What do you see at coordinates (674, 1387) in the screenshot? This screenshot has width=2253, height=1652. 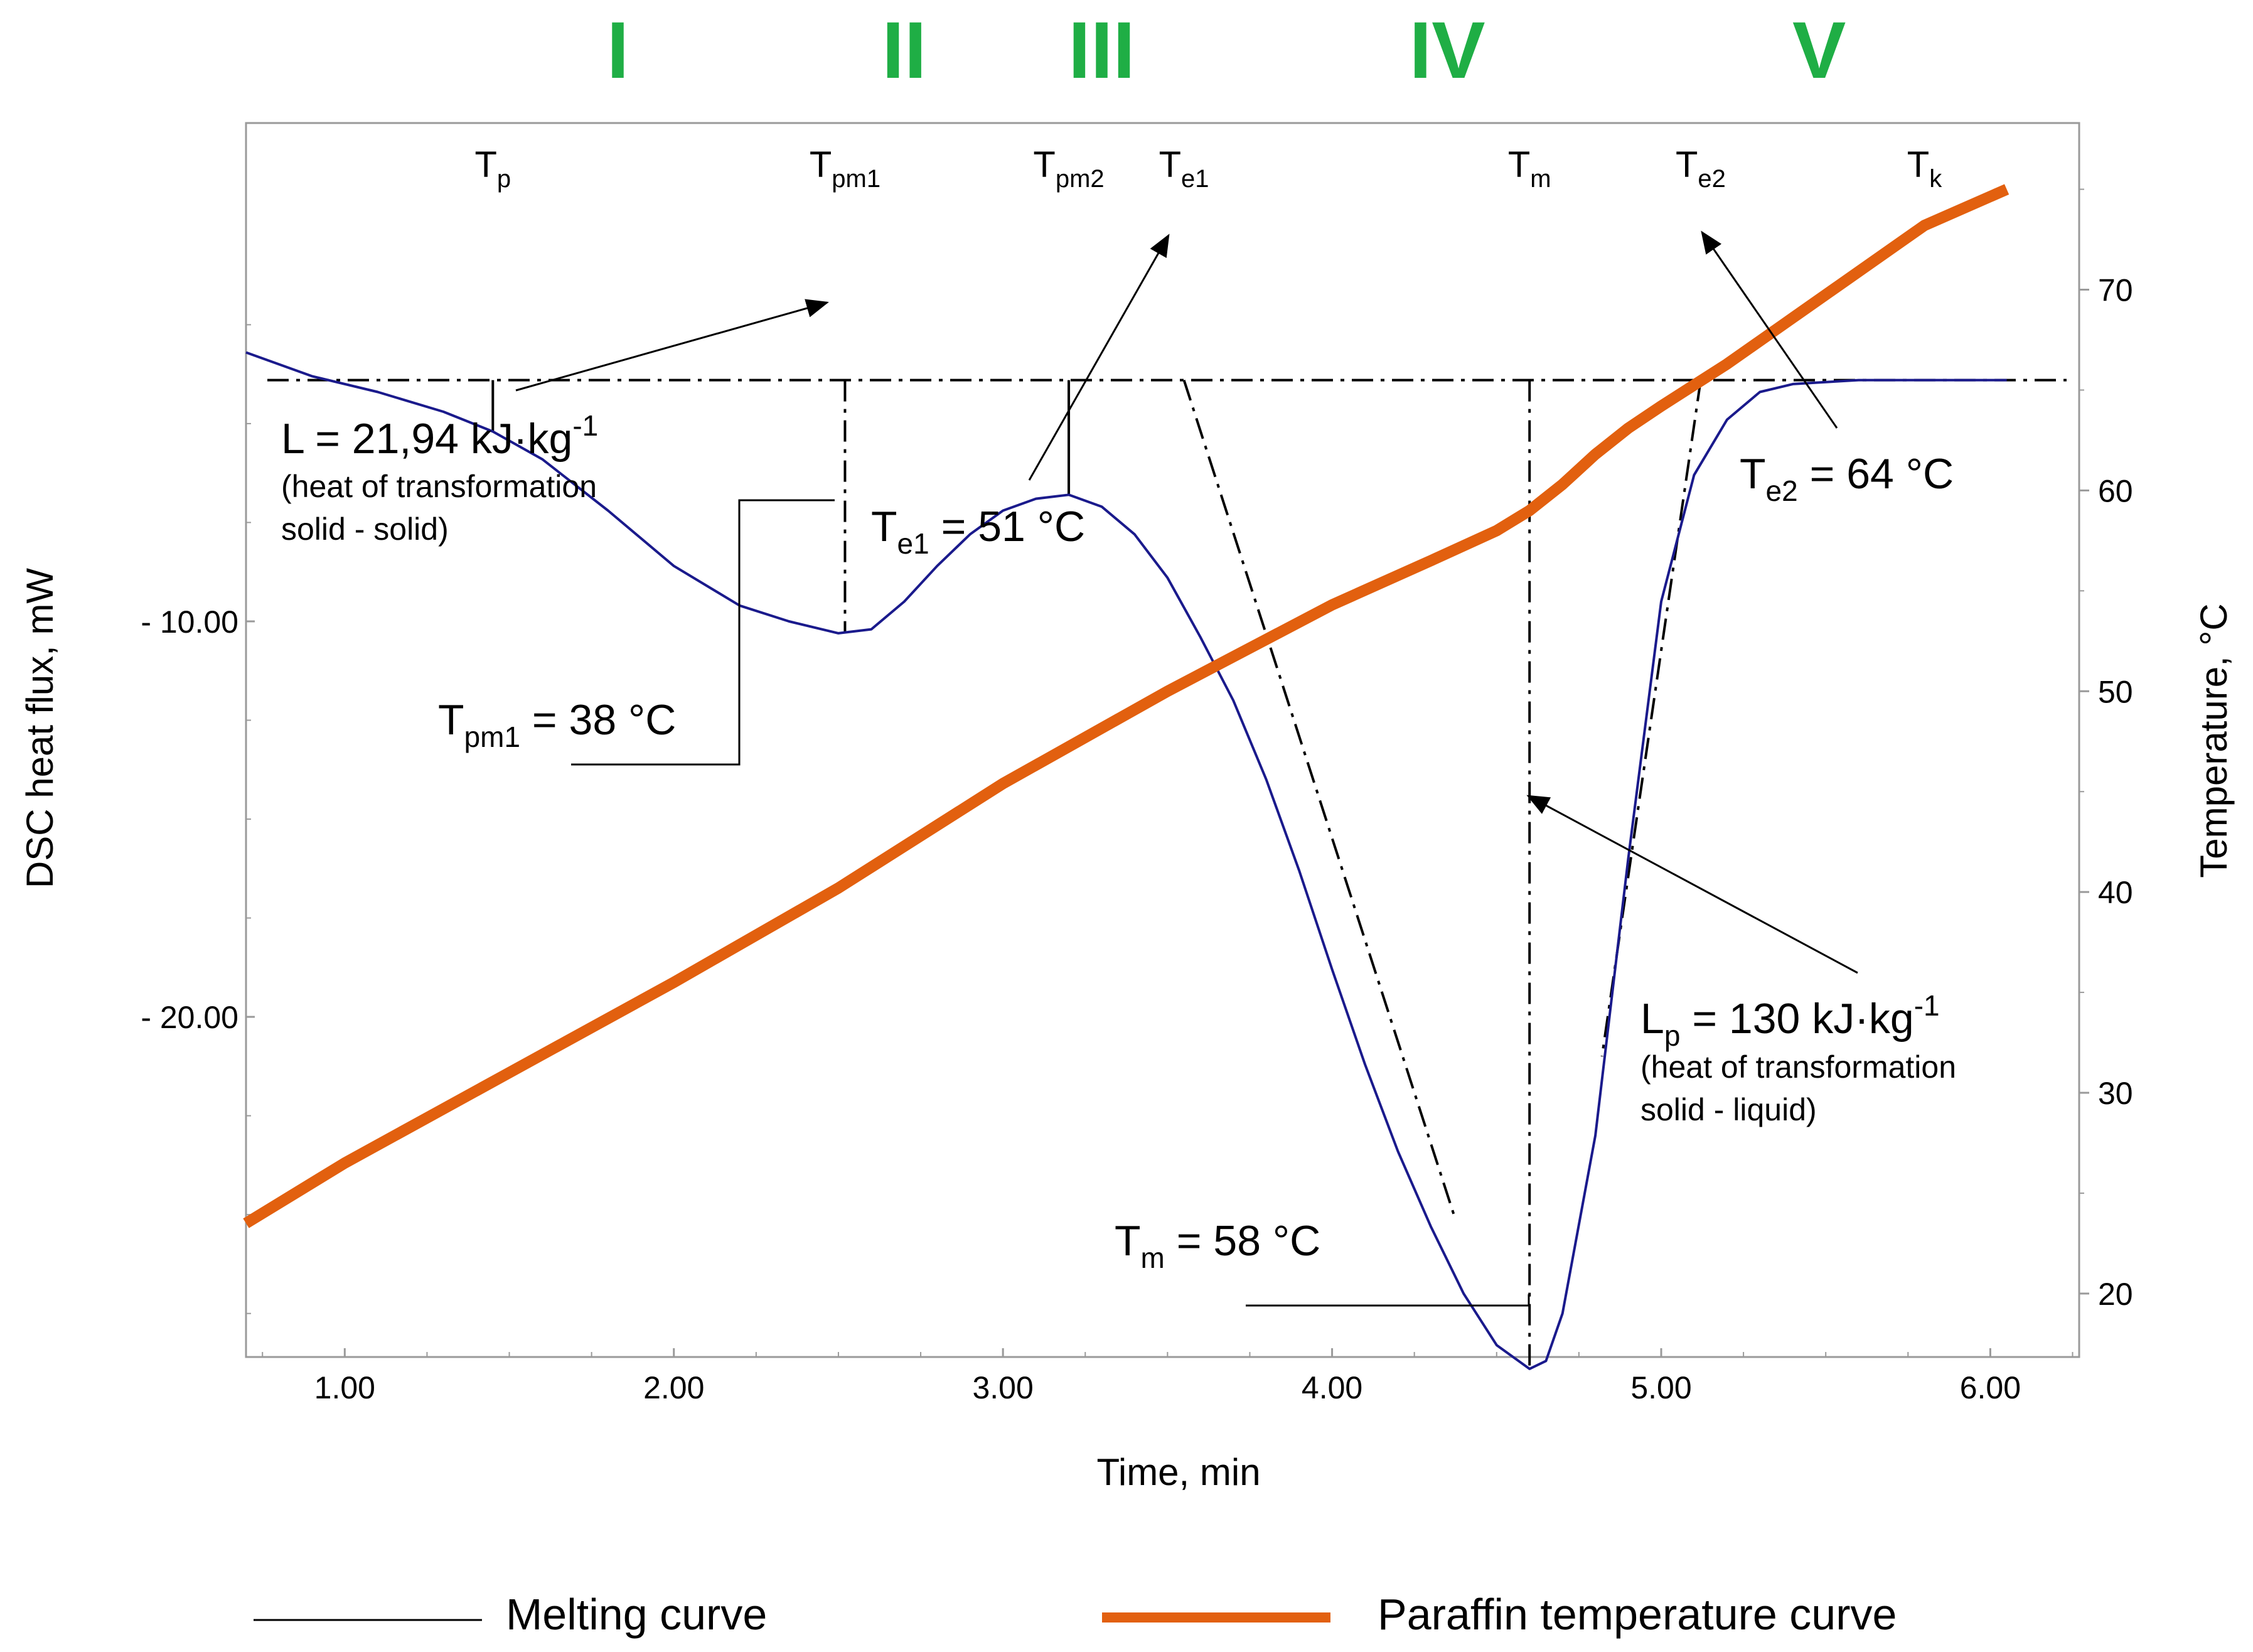 I see `x-tick-label: 2.00` at bounding box center [674, 1387].